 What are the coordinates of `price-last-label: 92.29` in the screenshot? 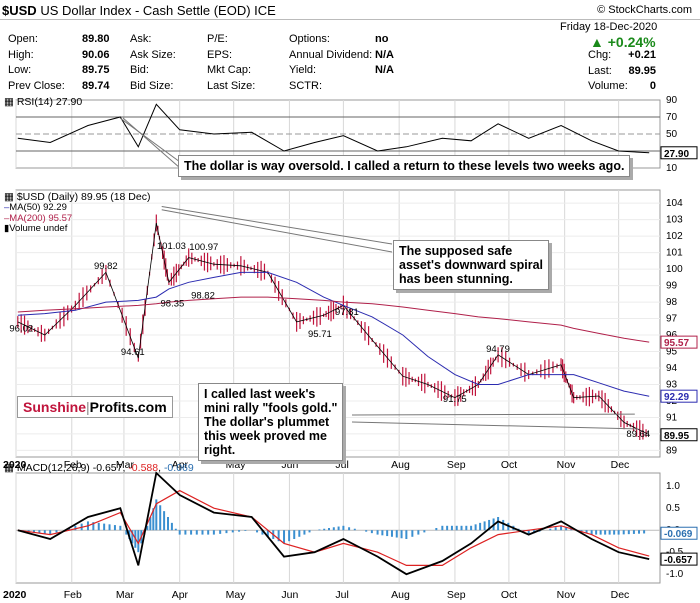 It's located at (676, 397).